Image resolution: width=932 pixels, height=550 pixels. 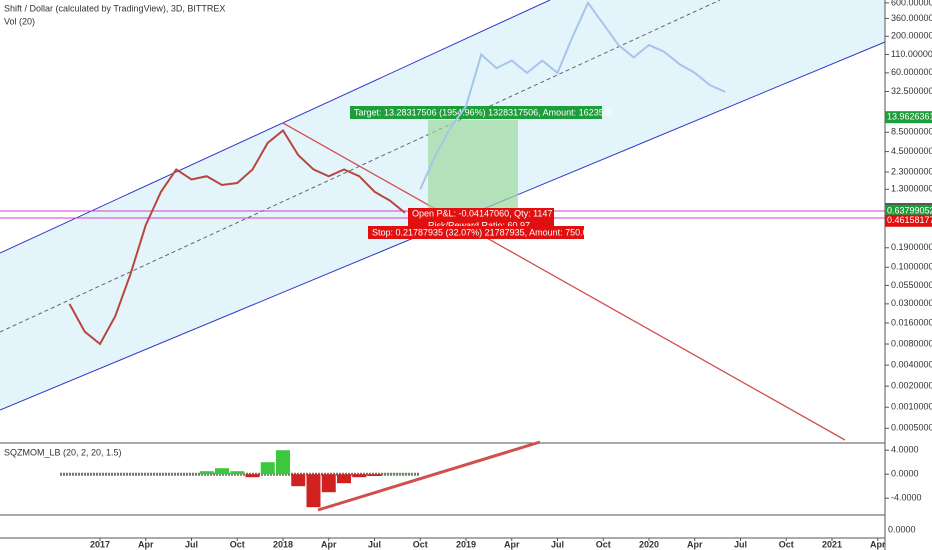 I want to click on target-label-bg, so click(x=476, y=112).